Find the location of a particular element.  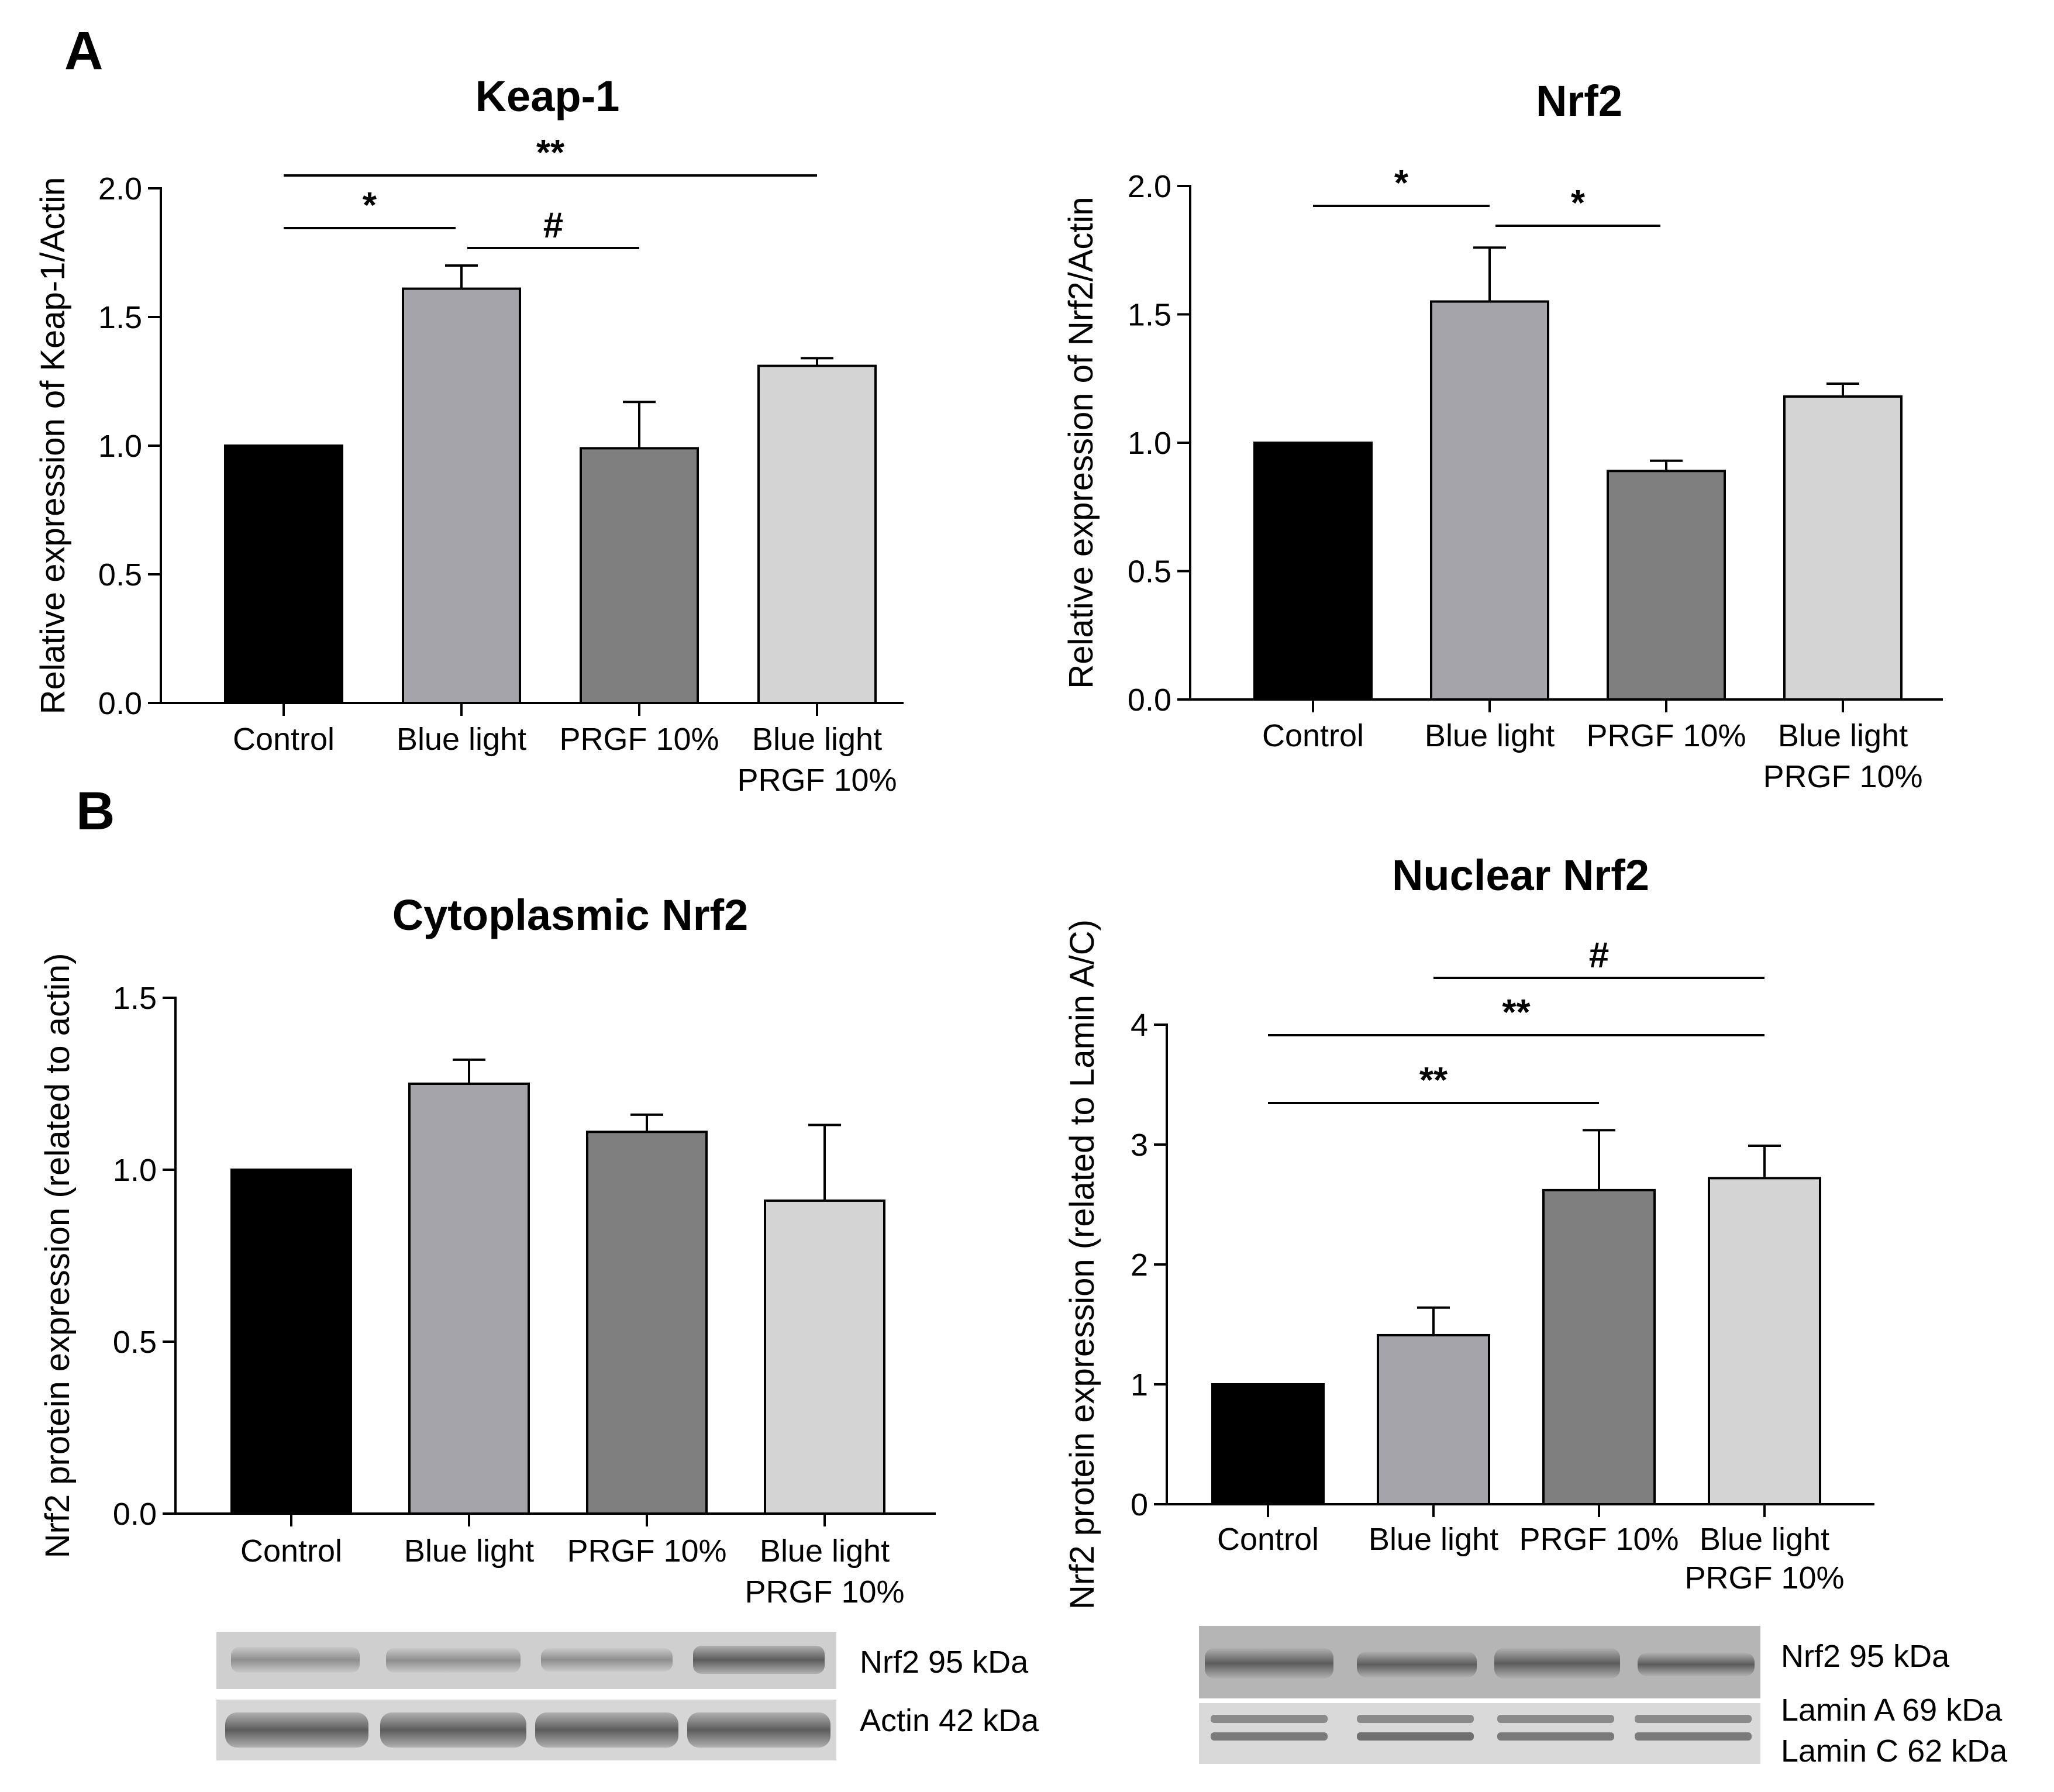

blot-right-top-label: Nrf2 95 kDa is located at coordinates (1865, 1657).